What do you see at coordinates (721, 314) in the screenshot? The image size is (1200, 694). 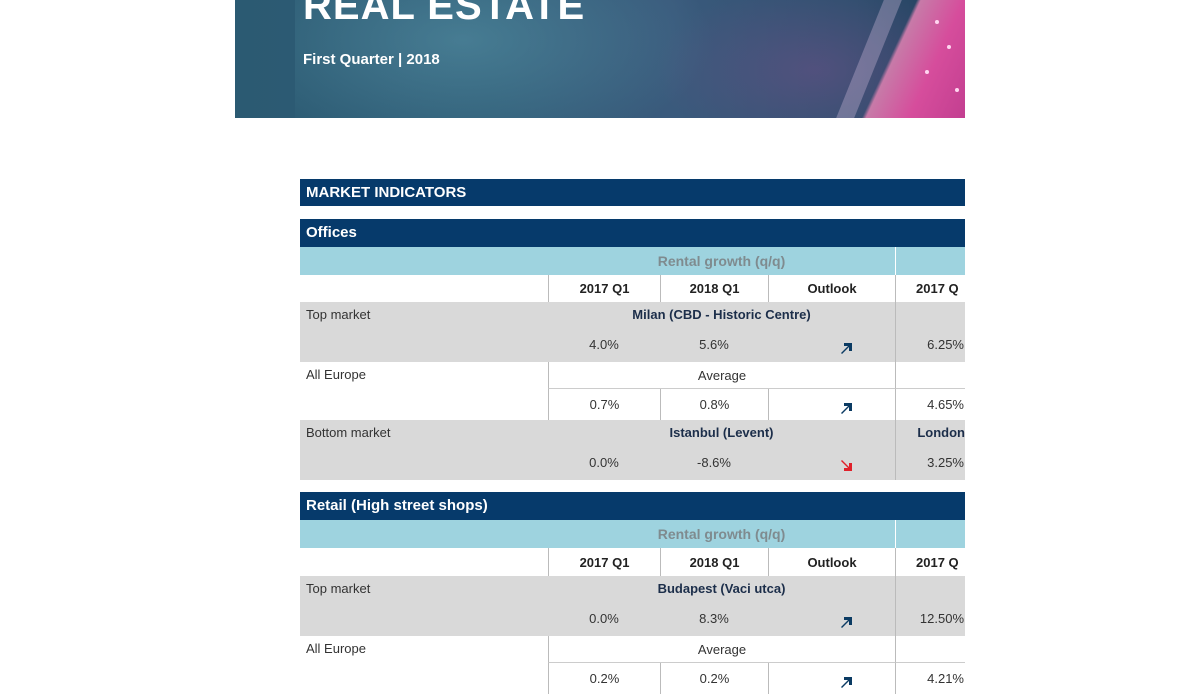 I see `market-name: Milan (CBD - Historic Centre)` at bounding box center [721, 314].